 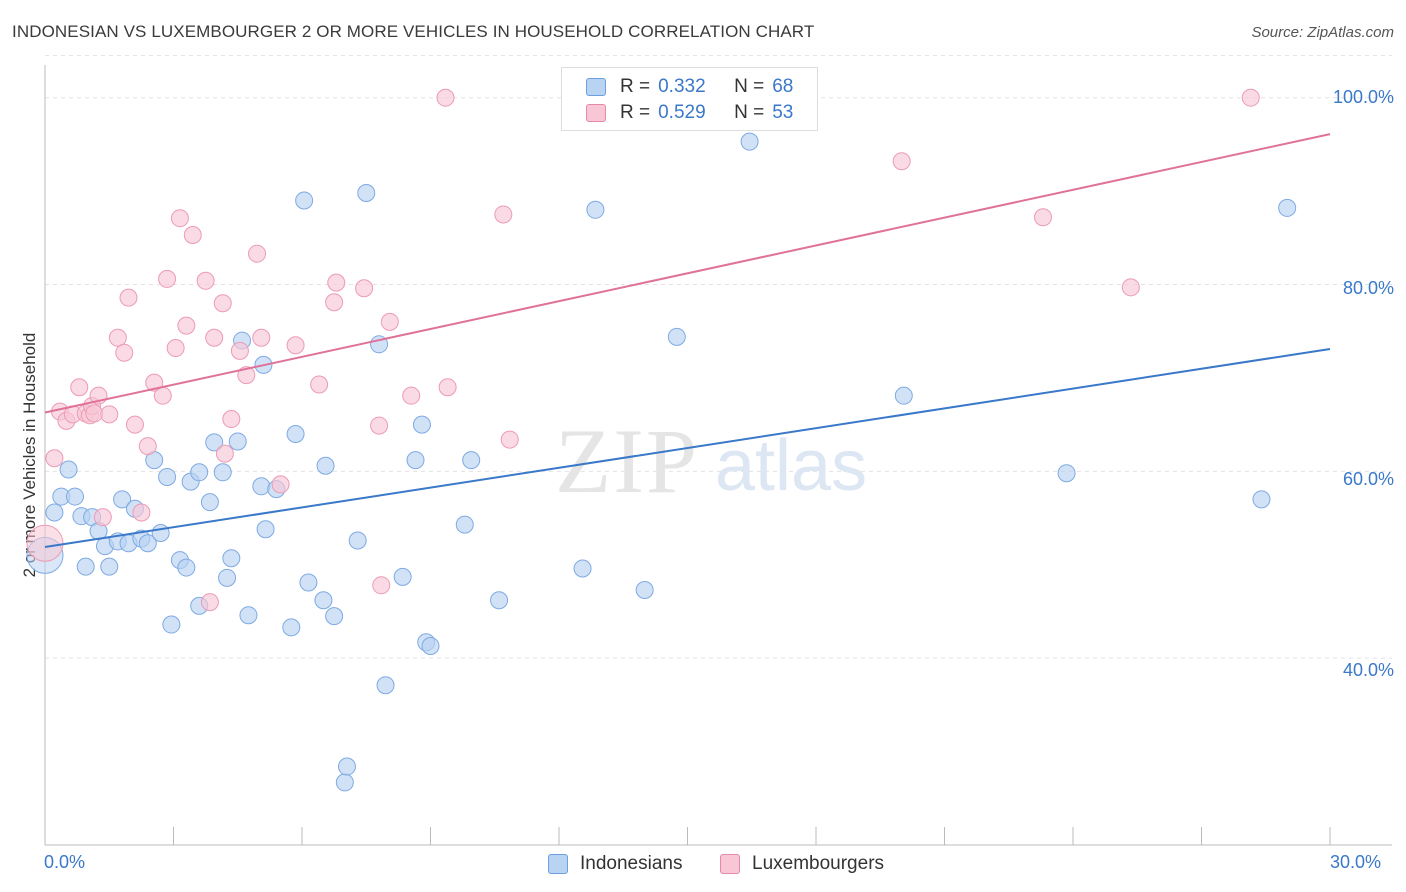 What do you see at coordinates (627, 461) in the screenshot?
I see `watermark-zip: ZIP` at bounding box center [627, 461].